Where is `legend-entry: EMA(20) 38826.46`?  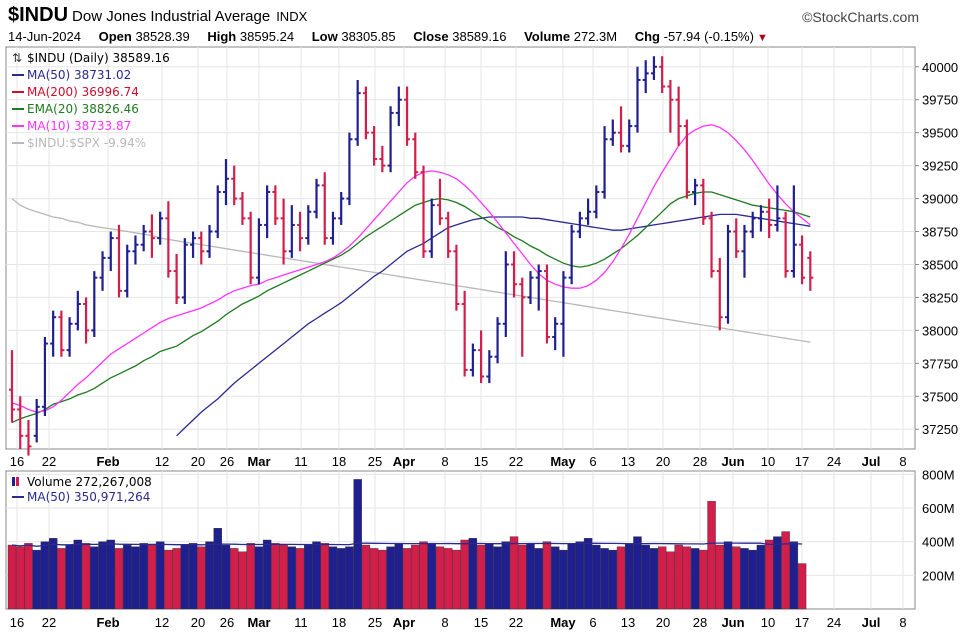 legend-entry: EMA(20) 38826.46 is located at coordinates (83, 109).